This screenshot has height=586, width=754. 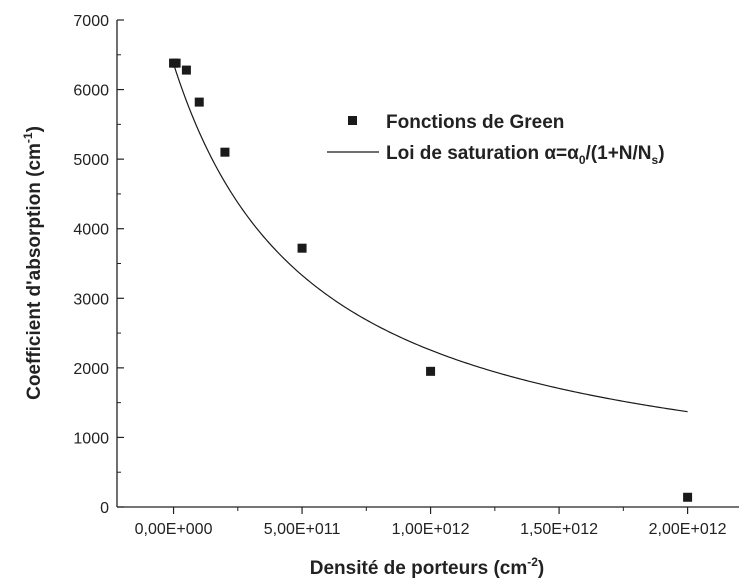 I want to click on y-axis-title-sup: -1, so click(x=28, y=137).